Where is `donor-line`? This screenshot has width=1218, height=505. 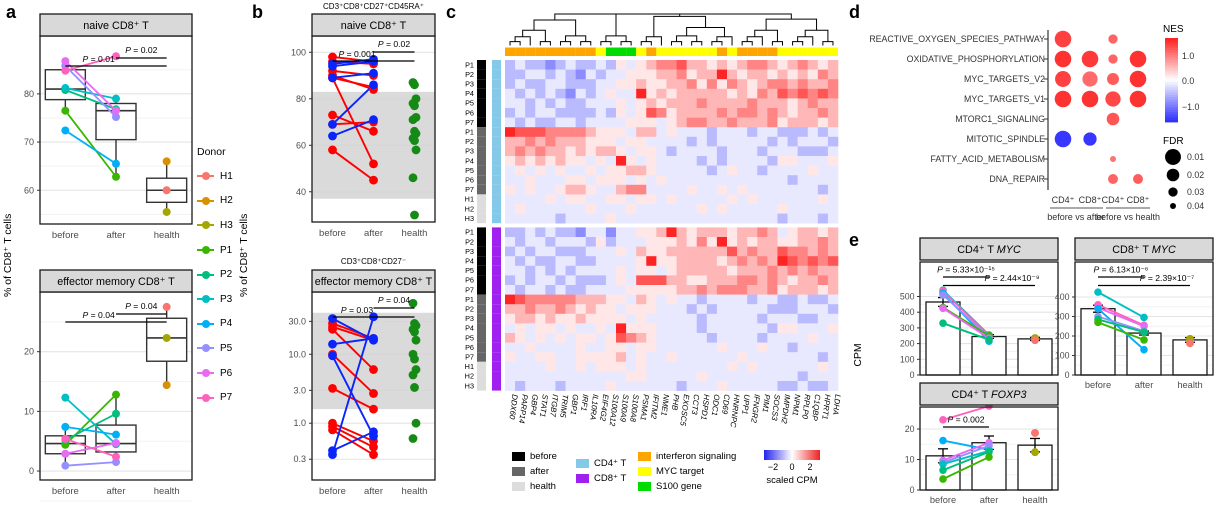 donor-line is located at coordinates (966, 451).